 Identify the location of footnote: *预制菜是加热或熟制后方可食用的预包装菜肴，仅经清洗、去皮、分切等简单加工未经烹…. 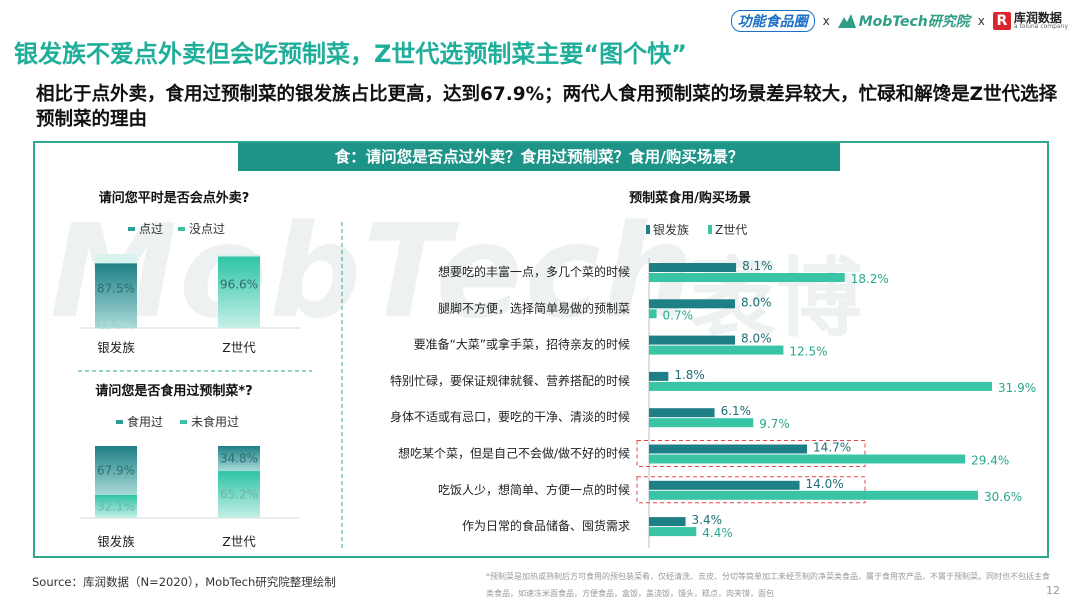
(768, 585).